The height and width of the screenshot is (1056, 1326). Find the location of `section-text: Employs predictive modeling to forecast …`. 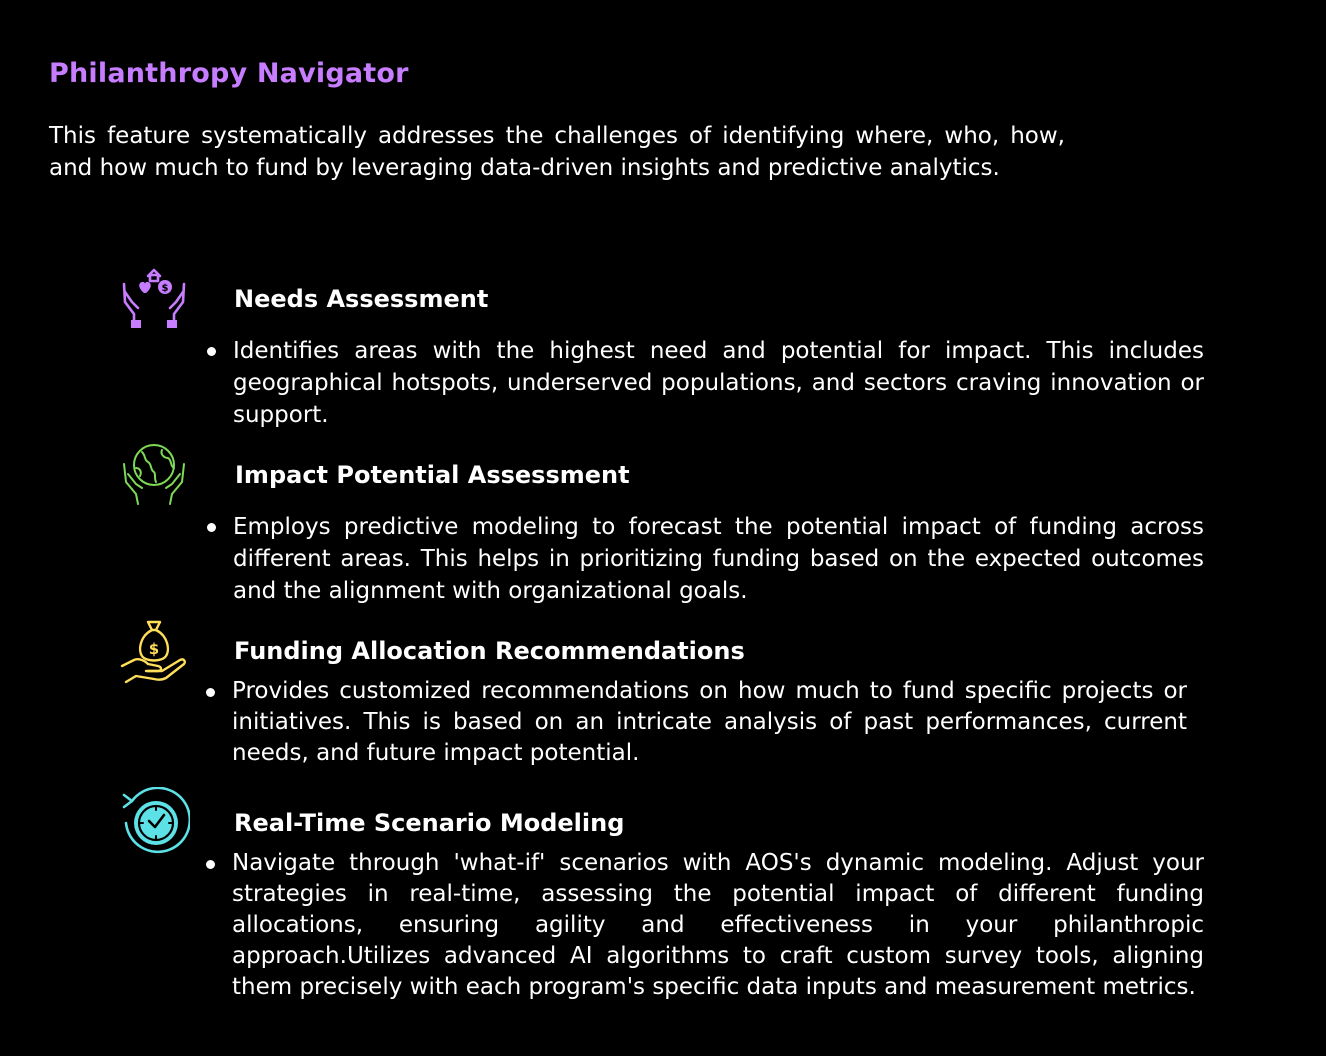

section-text: Employs predictive modeling to forecast … is located at coordinates (718, 559).